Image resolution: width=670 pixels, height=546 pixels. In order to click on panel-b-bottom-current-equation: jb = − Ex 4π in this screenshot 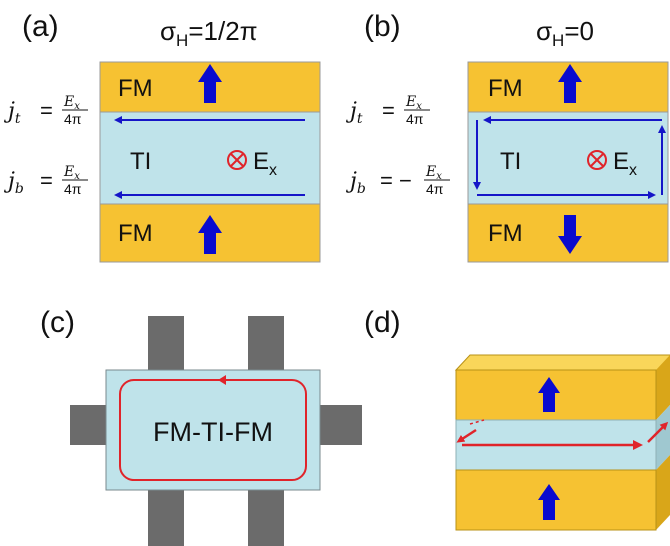, I will do `click(397, 180)`.